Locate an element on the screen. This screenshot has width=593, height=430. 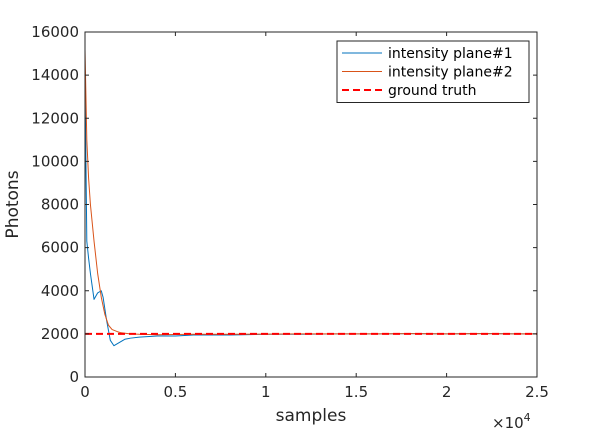
x-axis-multiplier: ×104 is located at coordinates (511, 420).